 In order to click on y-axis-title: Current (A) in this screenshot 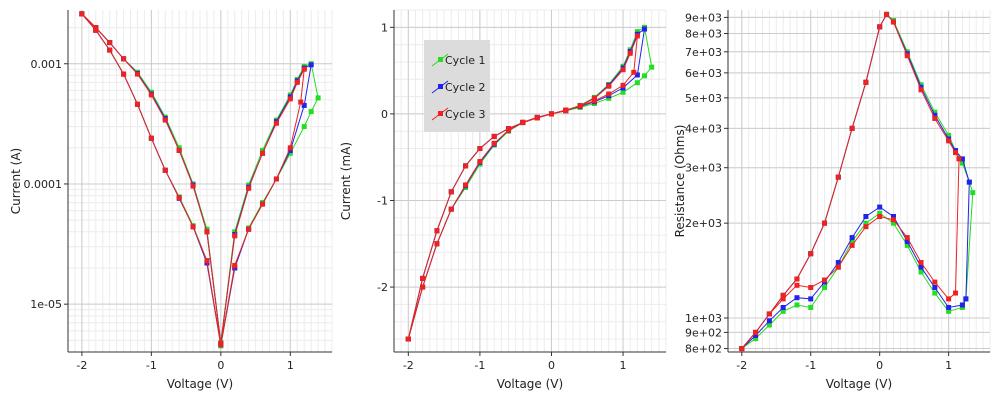, I will do `click(16, 181)`.